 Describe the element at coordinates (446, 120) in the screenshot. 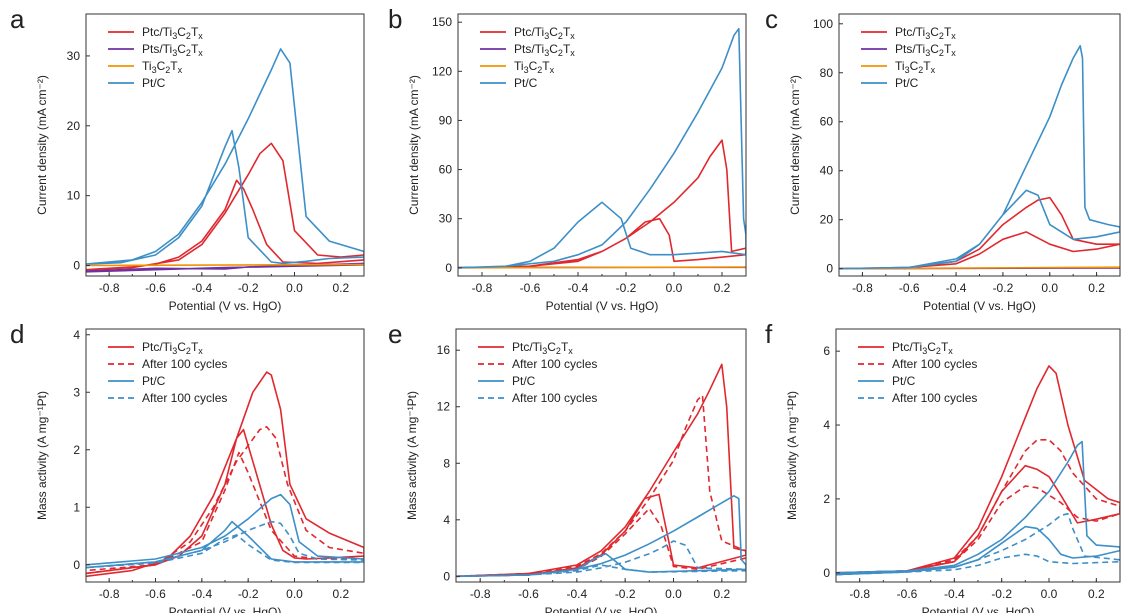

I see `y-tick-label: 90` at that location.